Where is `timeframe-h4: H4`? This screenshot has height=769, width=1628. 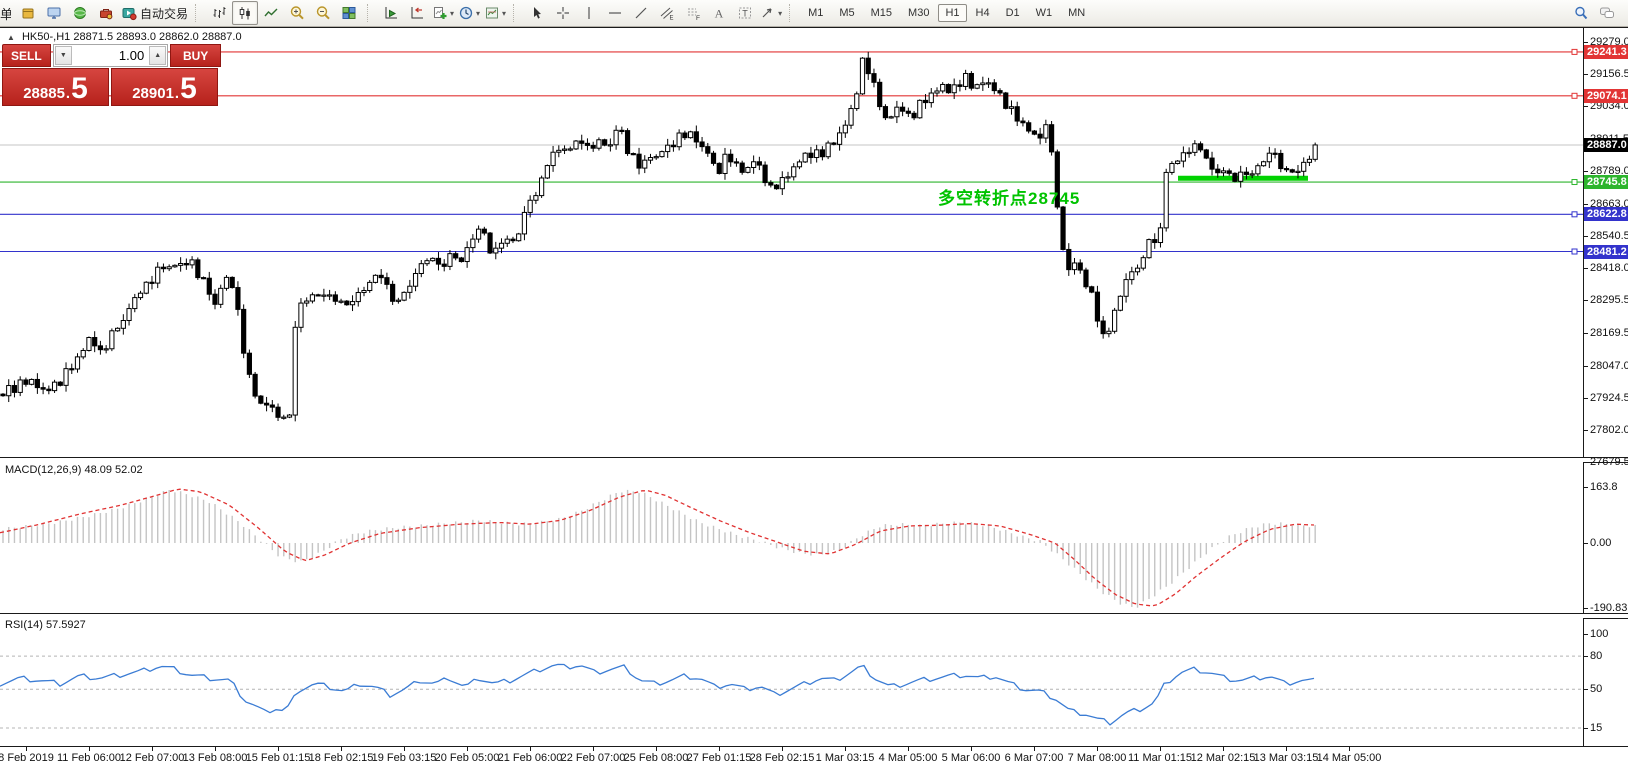
timeframe-h4: H4 is located at coordinates (982, 13).